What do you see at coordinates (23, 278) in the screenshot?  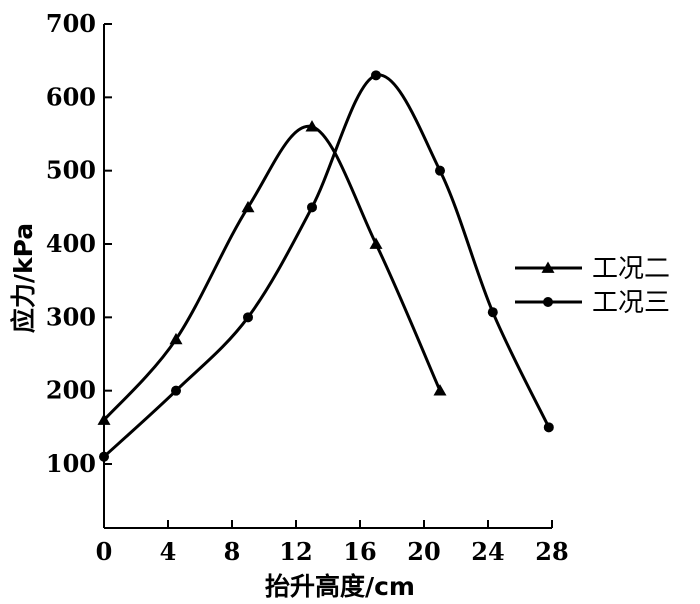 I see `y-axis-title: 应力/kPa` at bounding box center [23, 278].